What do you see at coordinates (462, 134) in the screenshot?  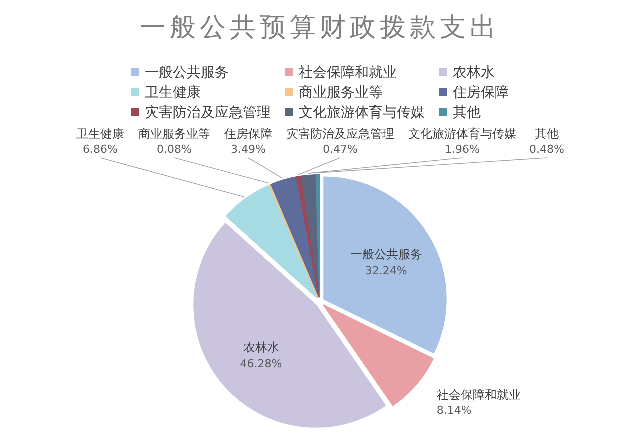 I see `slice-label: 文化旅游体育与传媒` at bounding box center [462, 134].